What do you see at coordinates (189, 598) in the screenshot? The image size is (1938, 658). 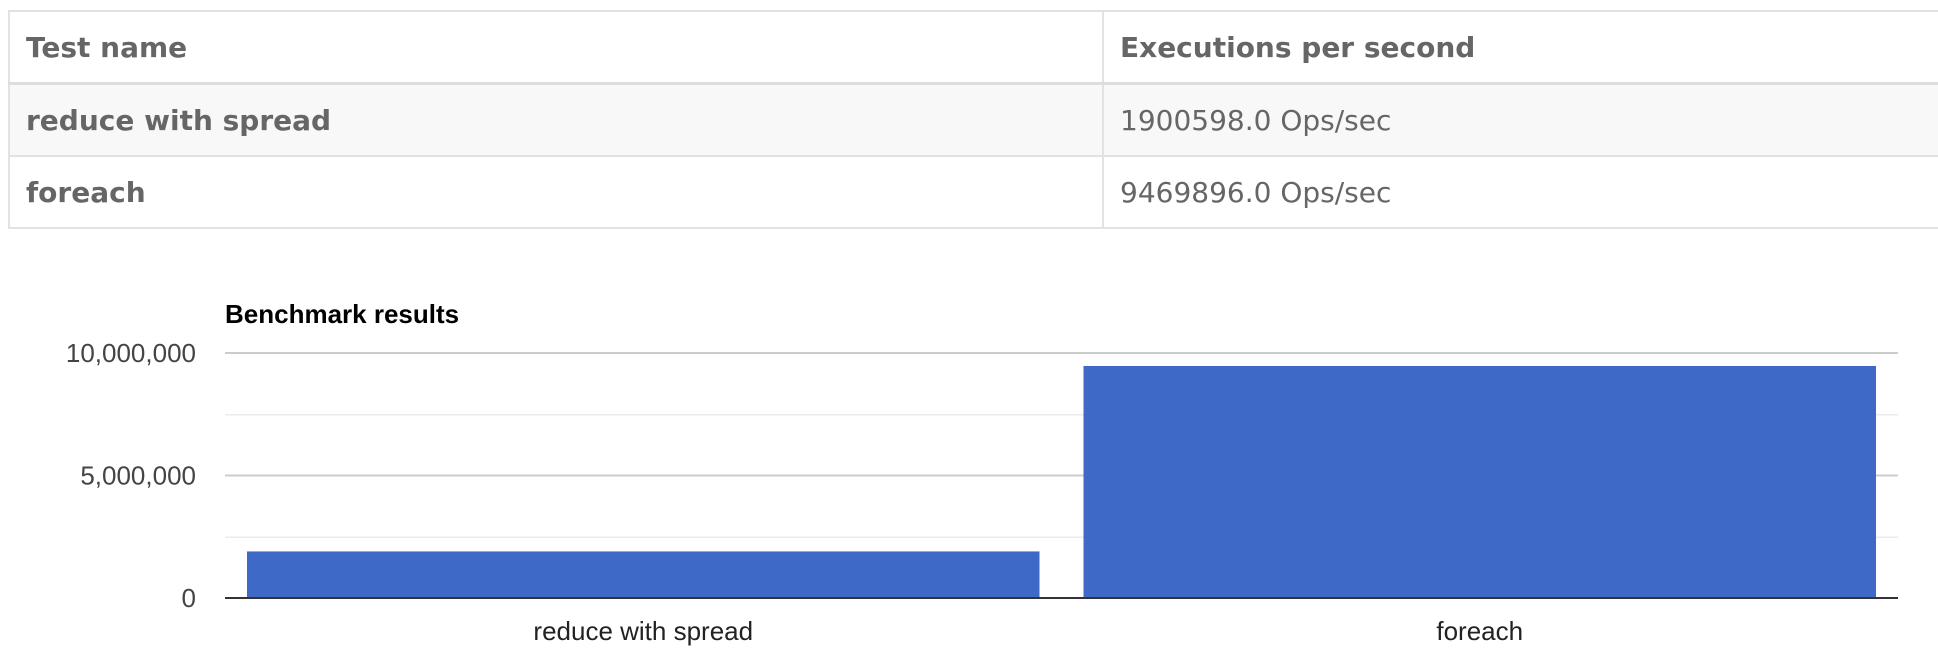 I see `y-tick-label: 0` at bounding box center [189, 598].